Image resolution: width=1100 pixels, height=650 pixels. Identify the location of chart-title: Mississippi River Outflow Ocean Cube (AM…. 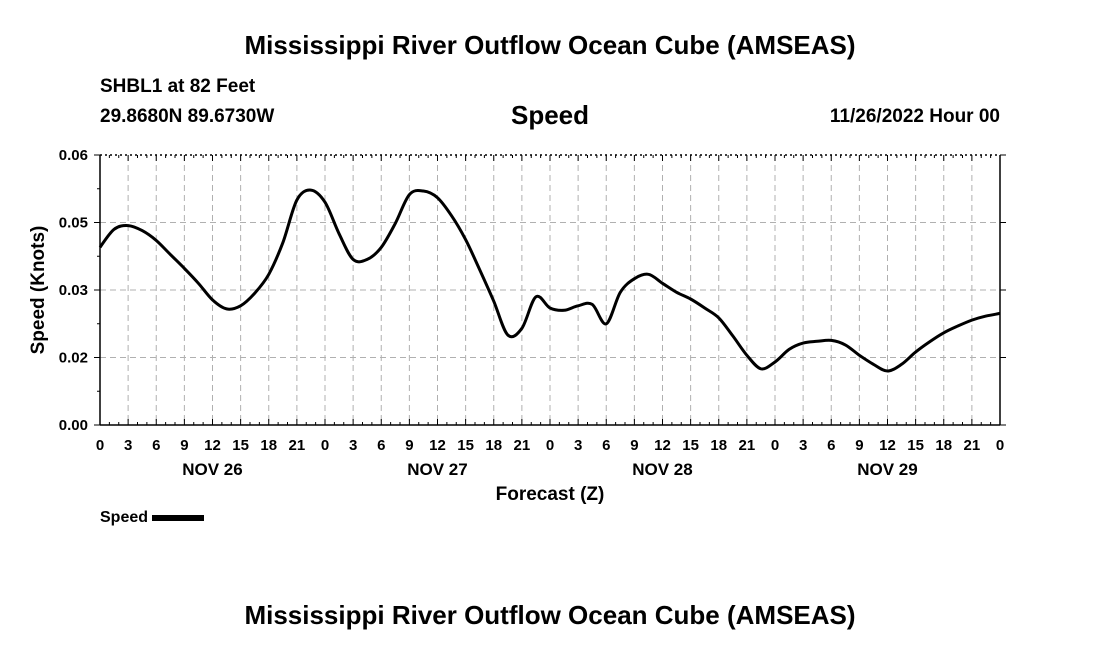
(550, 45).